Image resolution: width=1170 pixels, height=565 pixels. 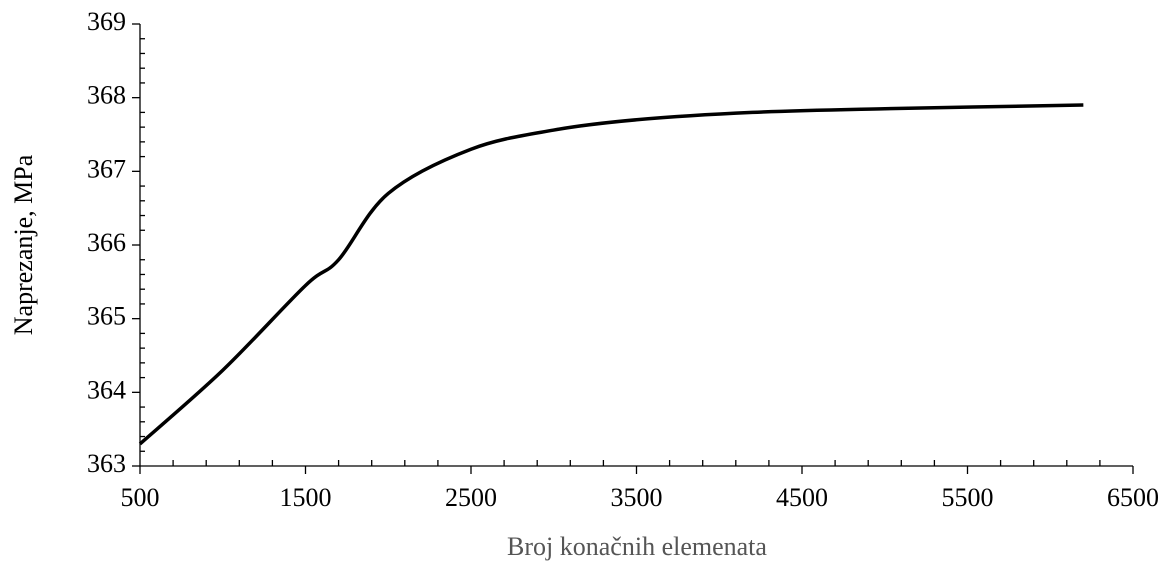 What do you see at coordinates (637, 546) in the screenshot?
I see `x-axis-label: Broj konačnih elemenata` at bounding box center [637, 546].